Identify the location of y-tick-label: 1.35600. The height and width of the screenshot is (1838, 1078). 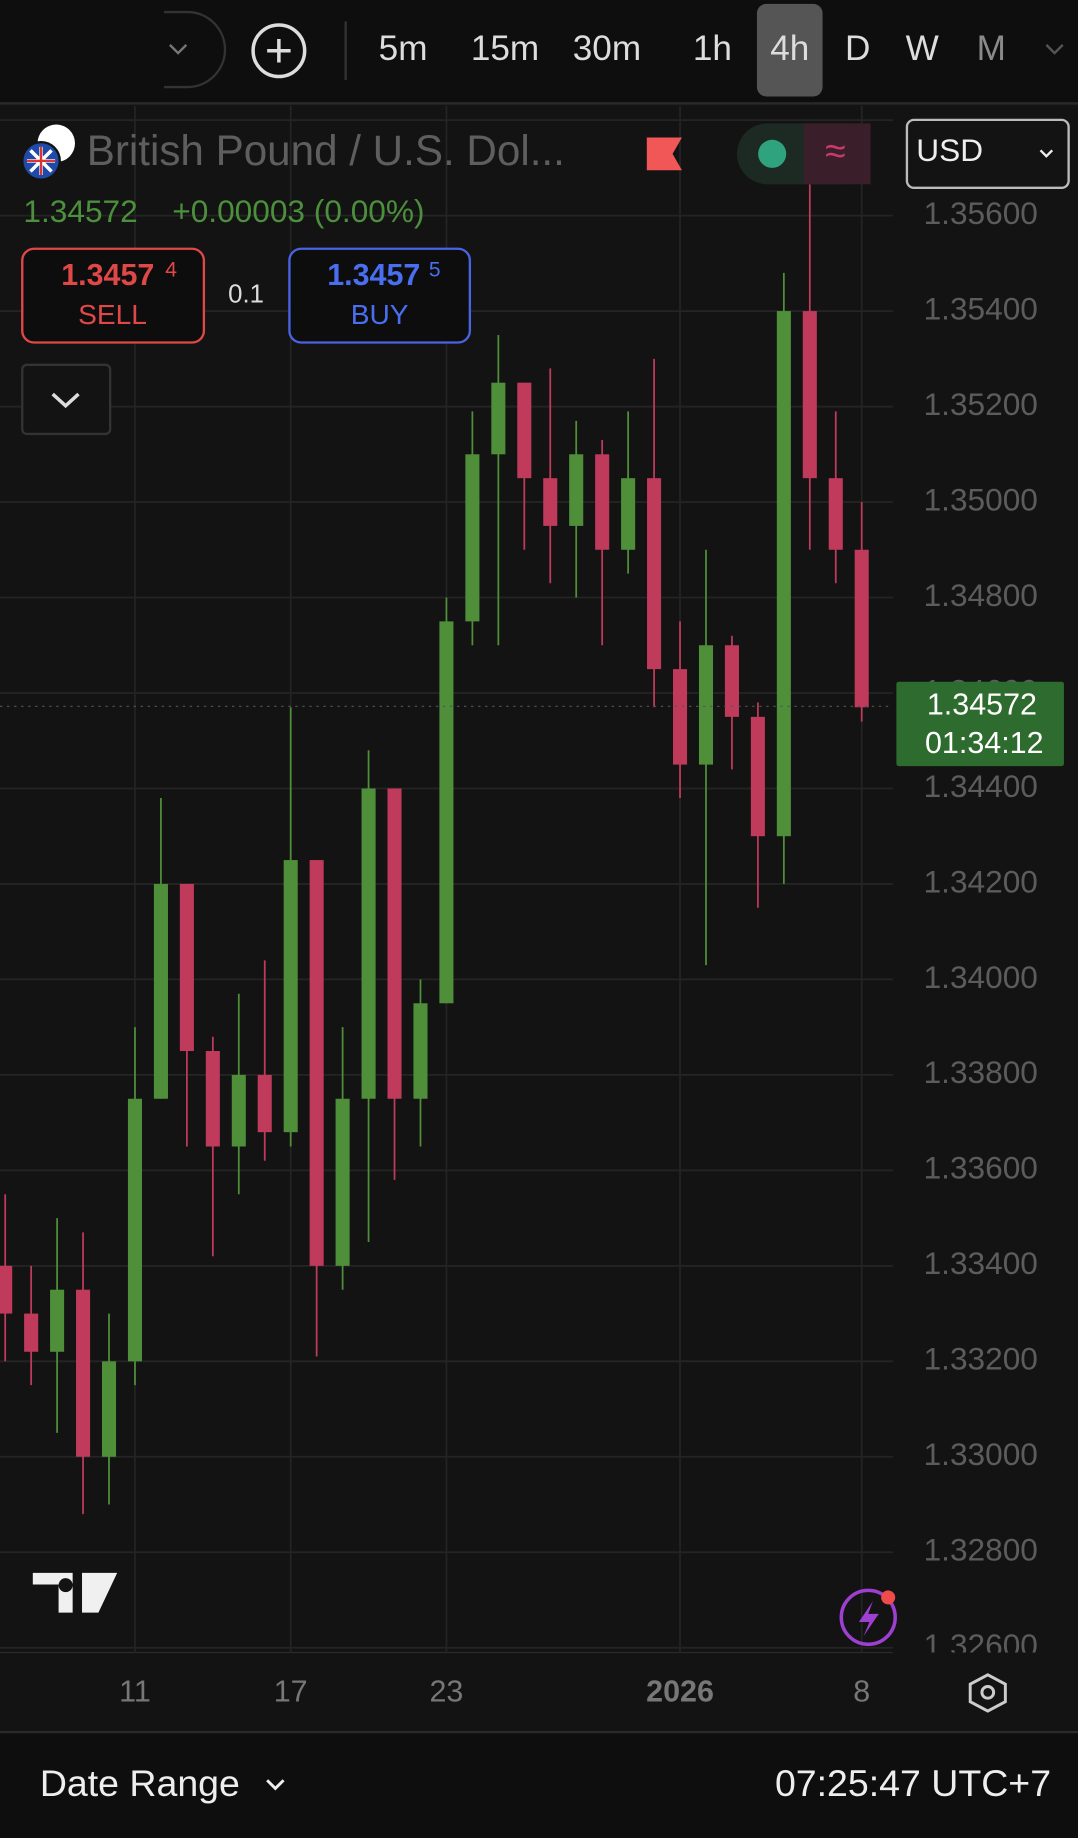
(981, 213).